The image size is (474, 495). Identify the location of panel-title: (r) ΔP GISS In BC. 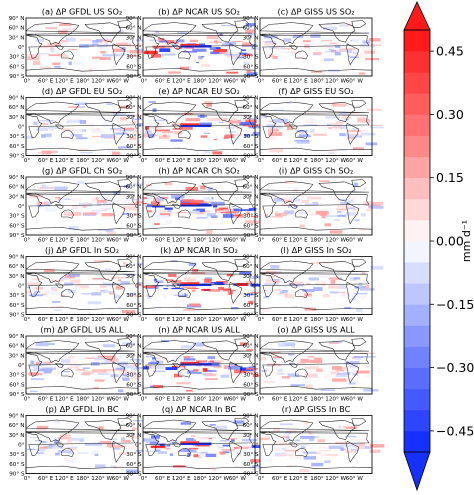
(316, 409).